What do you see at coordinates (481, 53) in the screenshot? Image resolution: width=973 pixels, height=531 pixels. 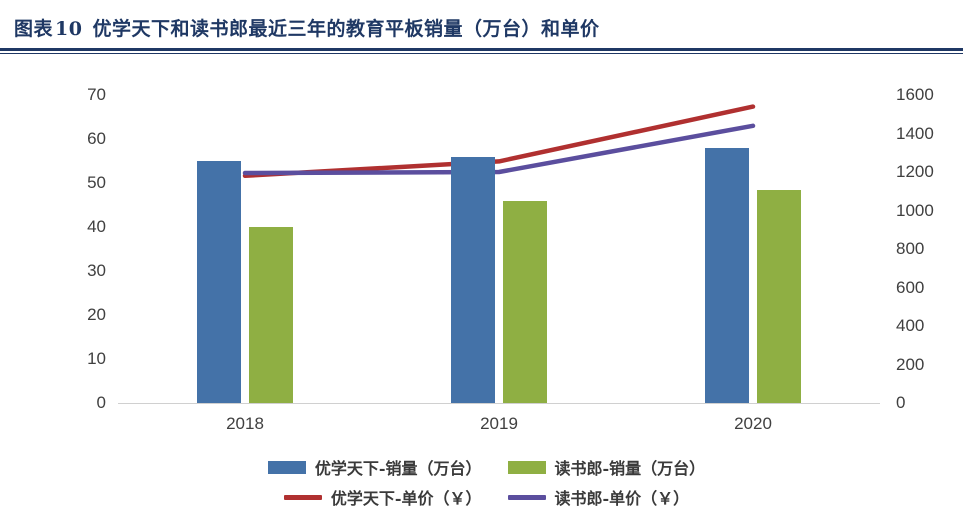 I see `divider-thin-line` at bounding box center [481, 53].